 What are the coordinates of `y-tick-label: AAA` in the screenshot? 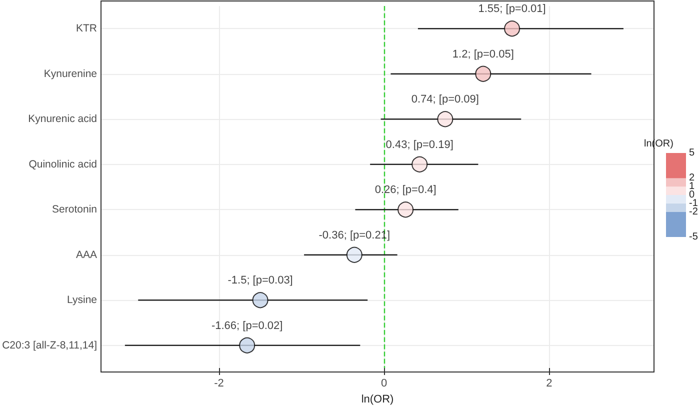 It's located at (86, 254).